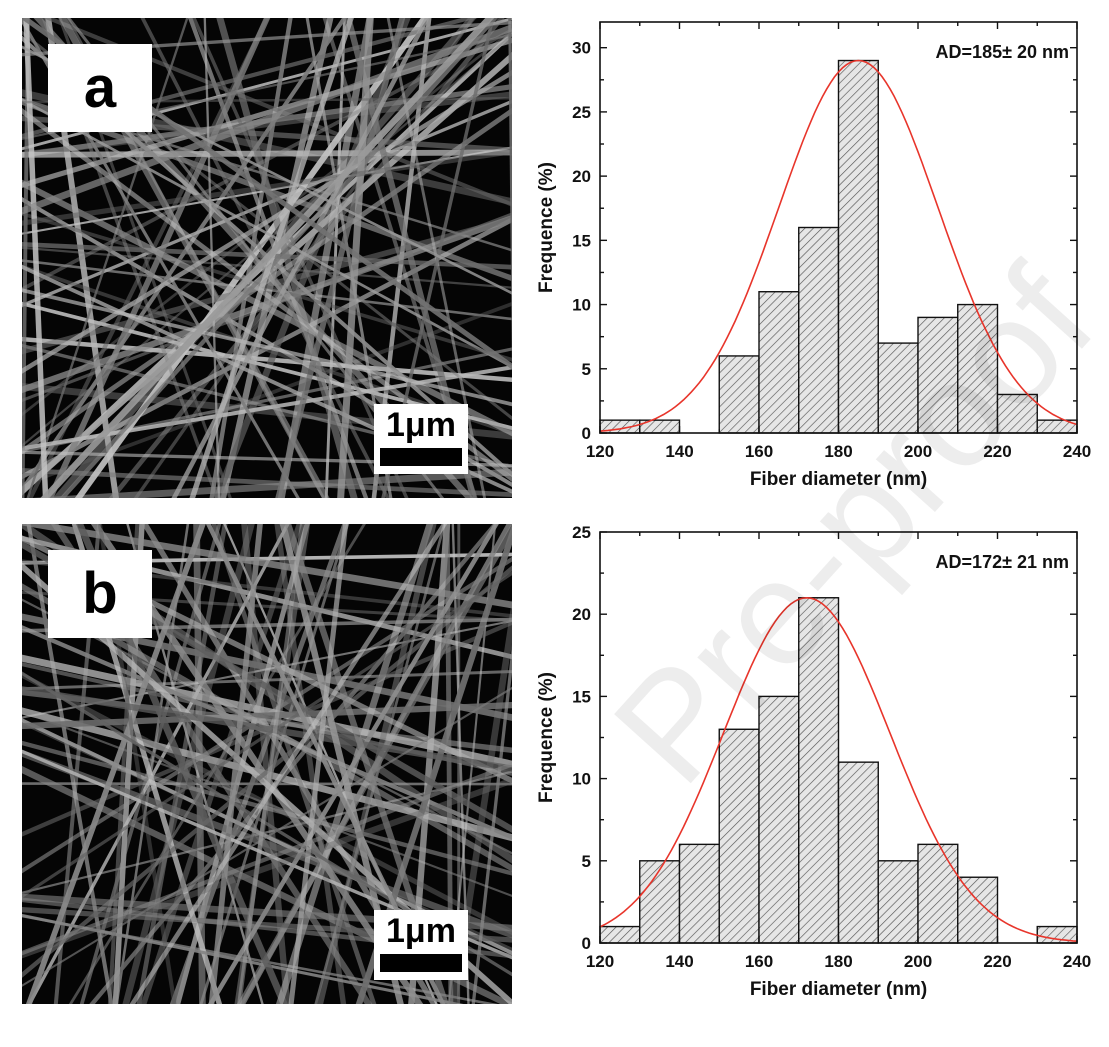 This screenshot has width=1109, height=1047. What do you see at coordinates (100, 594) in the screenshot?
I see `panel-label-b: b` at bounding box center [100, 594].